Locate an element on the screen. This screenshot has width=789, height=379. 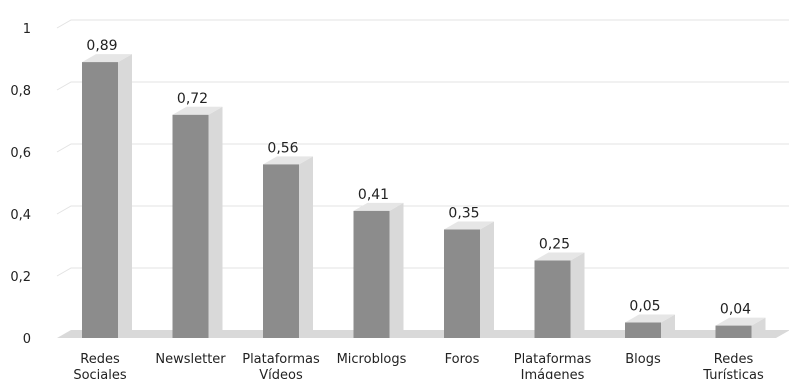
data-label: 0,56 is located at coordinates (282, 148).